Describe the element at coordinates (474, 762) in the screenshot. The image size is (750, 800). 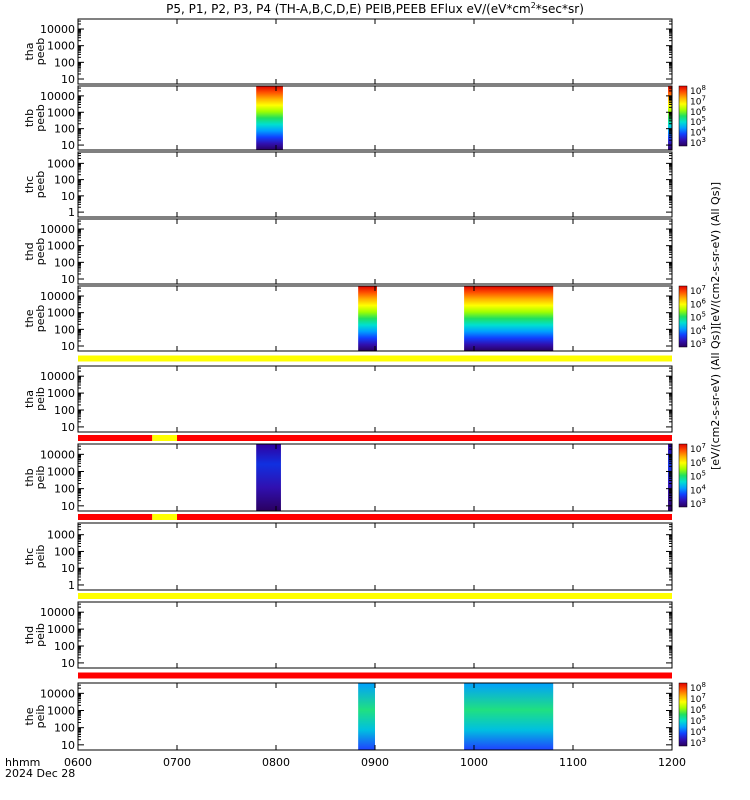
I see `xtick-label: 1000` at that location.